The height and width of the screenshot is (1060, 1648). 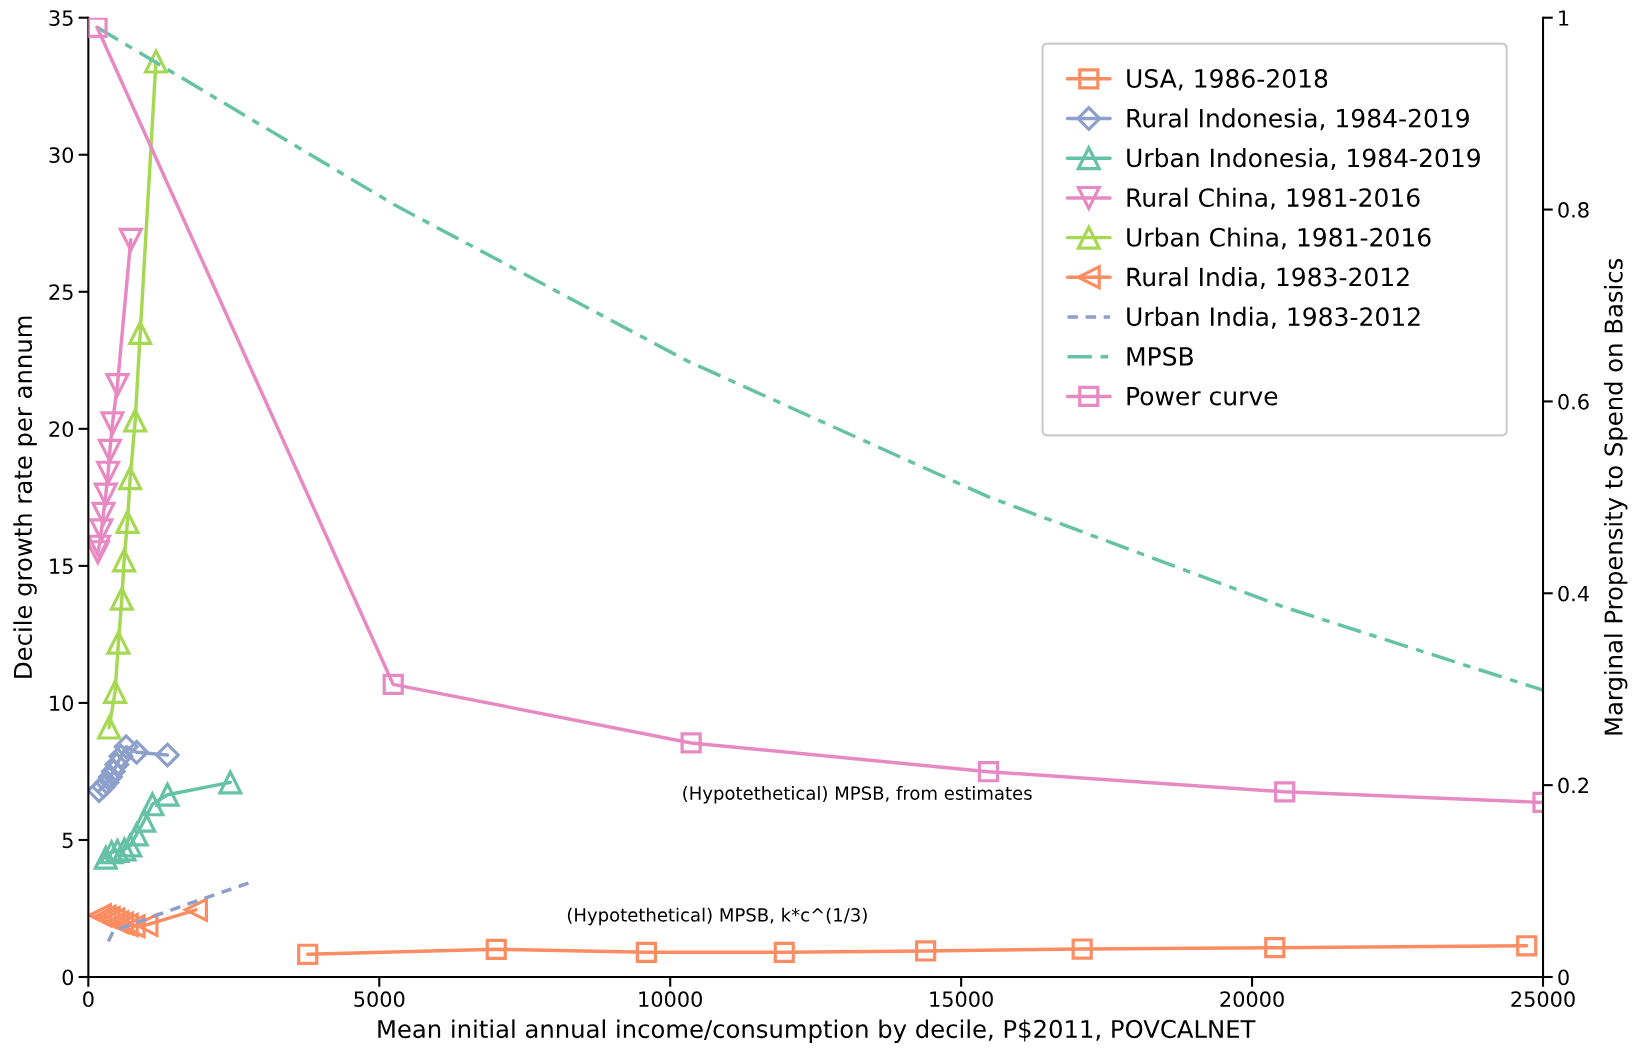 What do you see at coordinates (1615, 496) in the screenshot?
I see `y2-axis-title: Marginal Propensity to Spend on Basics` at bounding box center [1615, 496].